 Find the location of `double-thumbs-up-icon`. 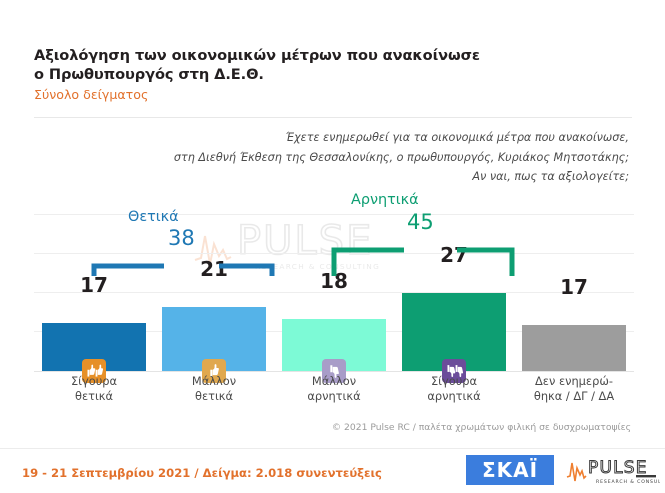

double-thumbs-up-icon is located at coordinates (94, 371).